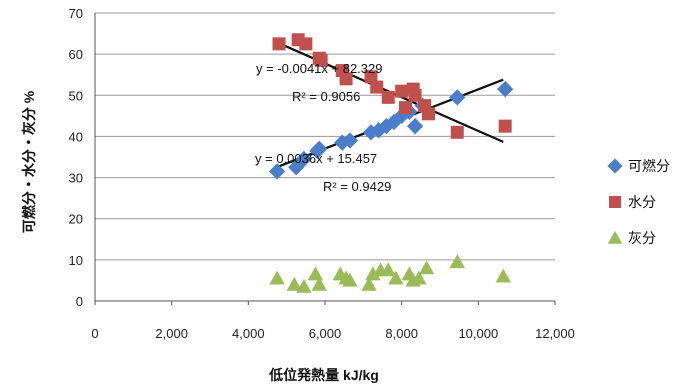 Image resolution: width=684 pixels, height=387 pixels. What do you see at coordinates (94, 333) in the screenshot?
I see `x-tick-label: 0` at bounding box center [94, 333].